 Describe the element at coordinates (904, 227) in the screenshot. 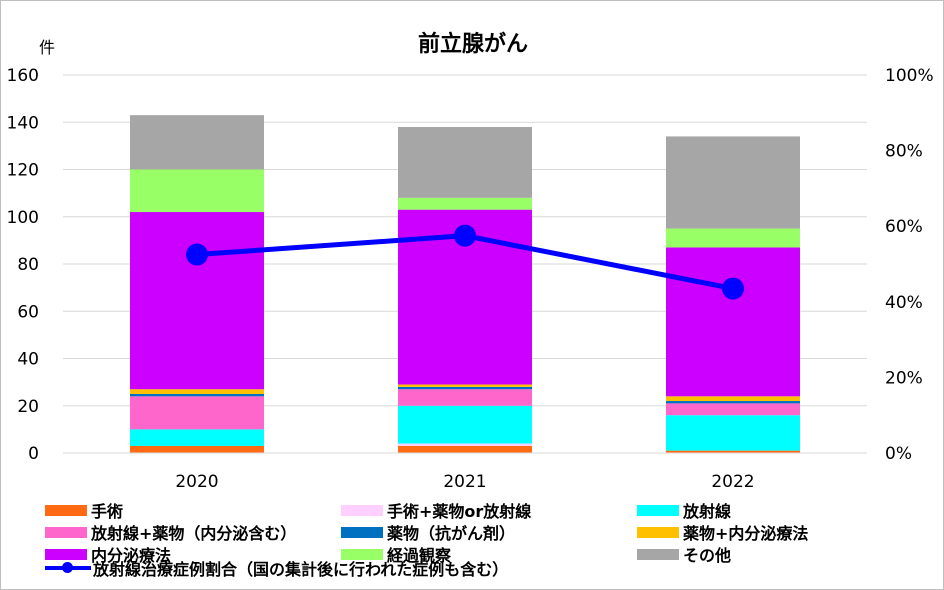

I see `y2-tick-label: 60%` at that location.